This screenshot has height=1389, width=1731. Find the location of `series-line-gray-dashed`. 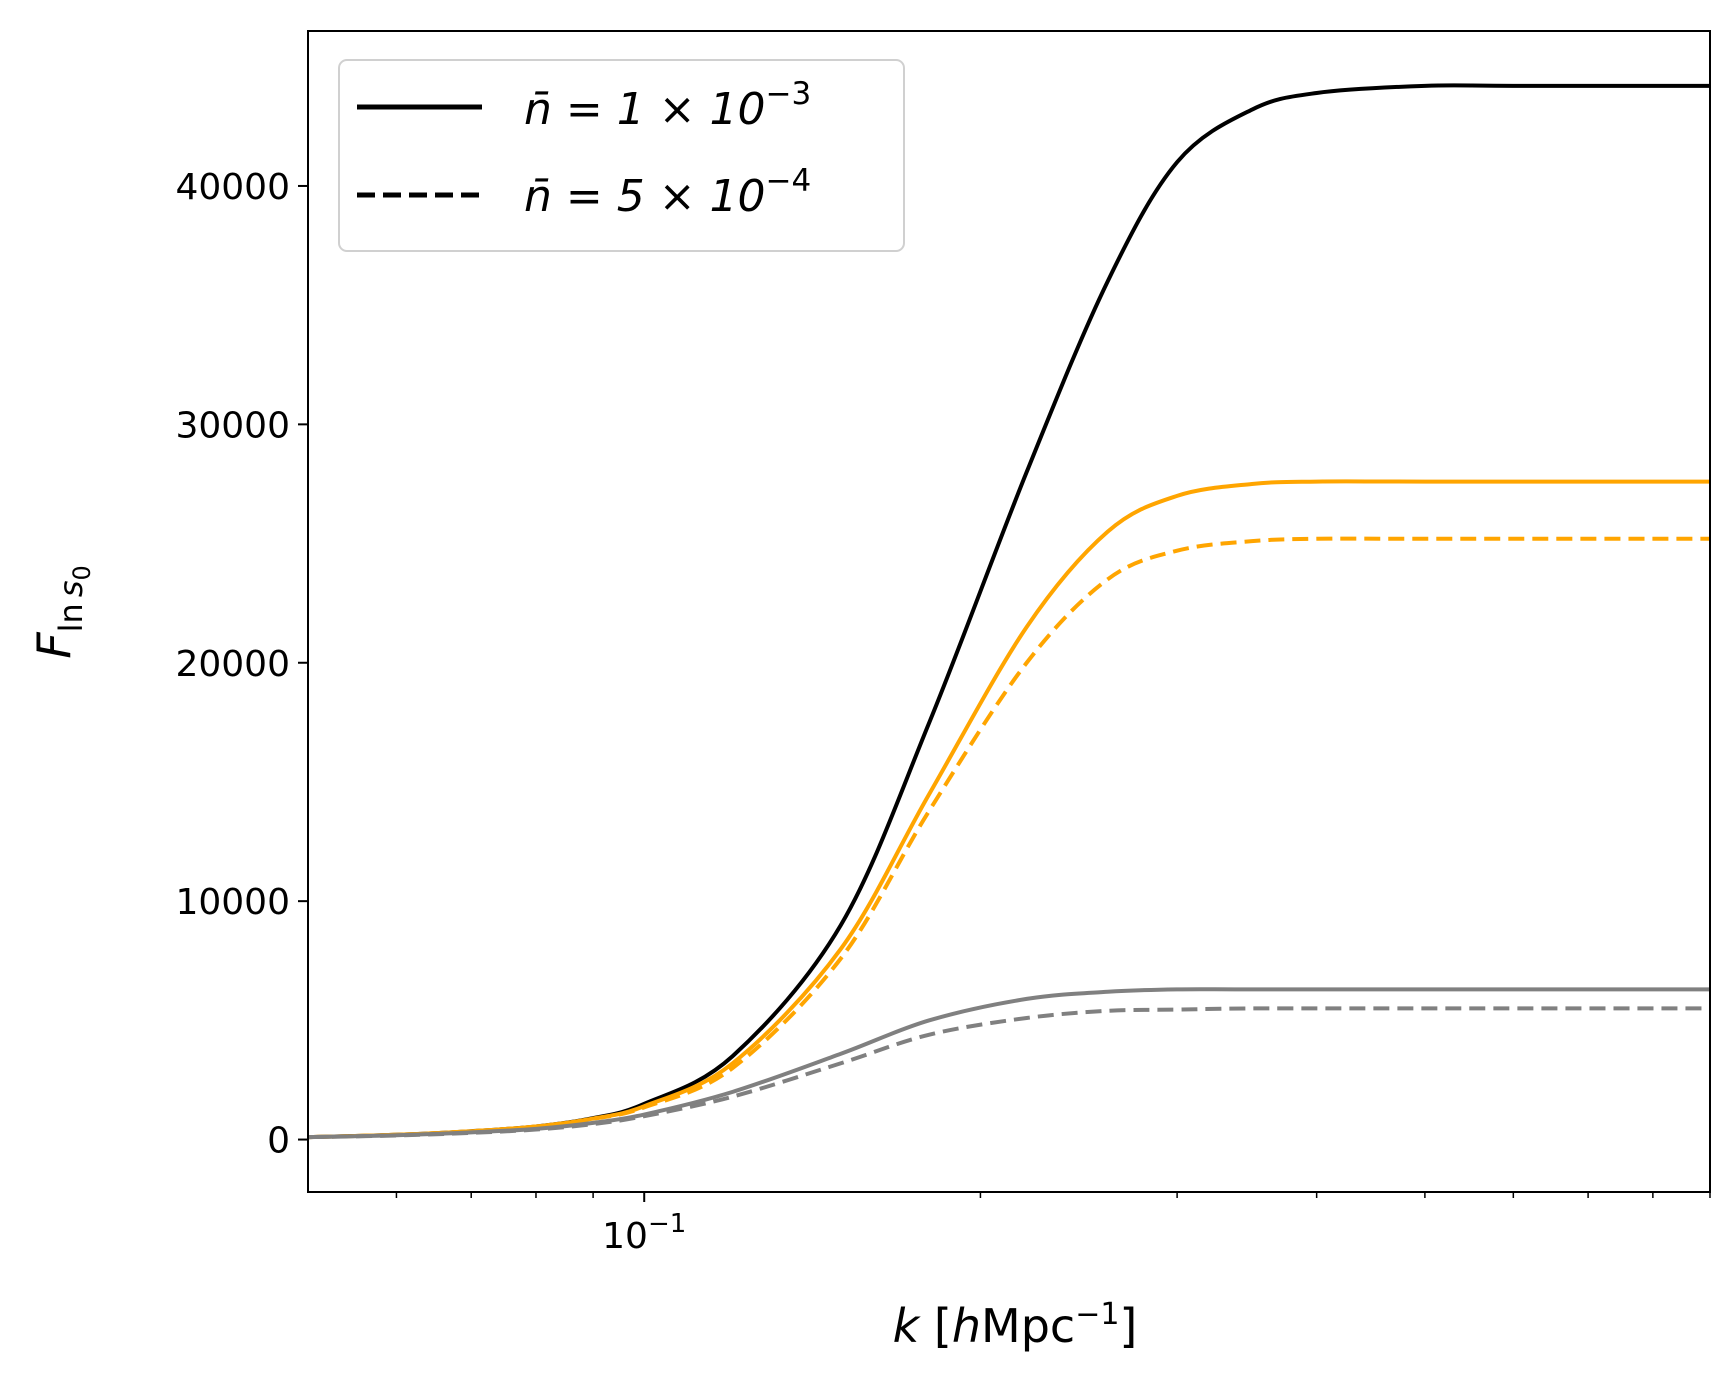

series-line-gray-dashed is located at coordinates (1009, 1073).